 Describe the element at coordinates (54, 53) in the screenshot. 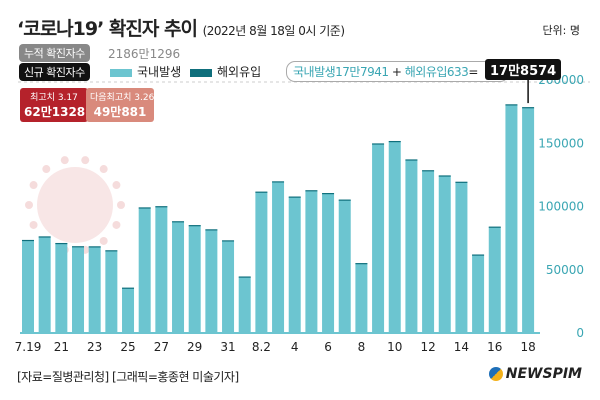

I see `cumulative-label: 누적 확진자수` at that location.